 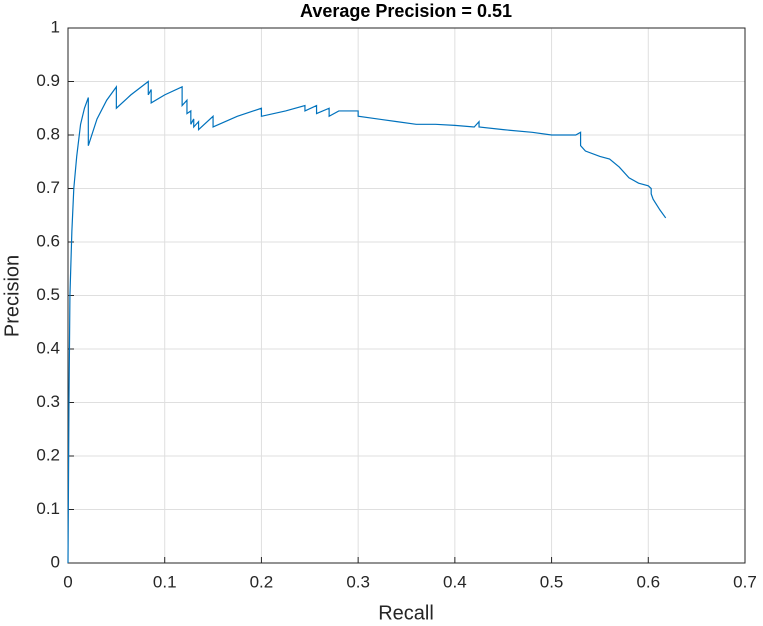 I want to click on y-tick-label: 0.8, so click(x=48, y=133).